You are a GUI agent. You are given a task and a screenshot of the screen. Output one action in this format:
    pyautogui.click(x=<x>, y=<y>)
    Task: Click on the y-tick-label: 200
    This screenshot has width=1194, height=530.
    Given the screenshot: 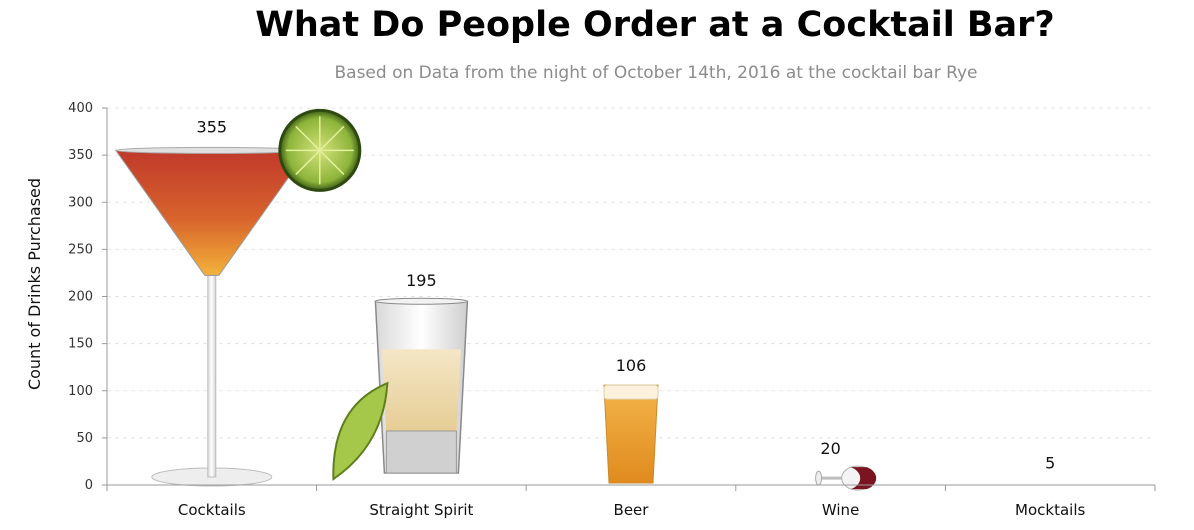 What is the action you would take?
    pyautogui.click(x=80, y=297)
    